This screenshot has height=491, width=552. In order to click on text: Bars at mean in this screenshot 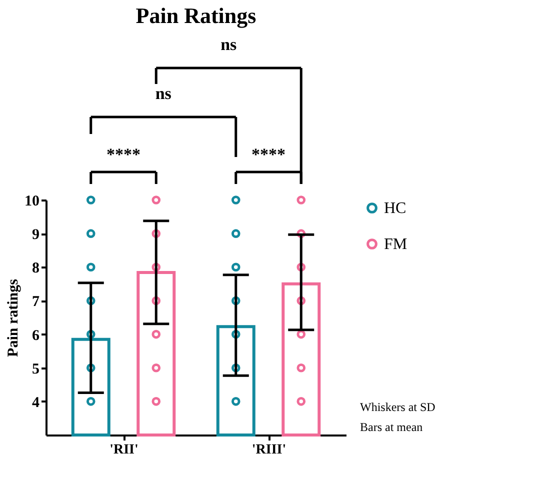, I will do `click(391, 427)`.